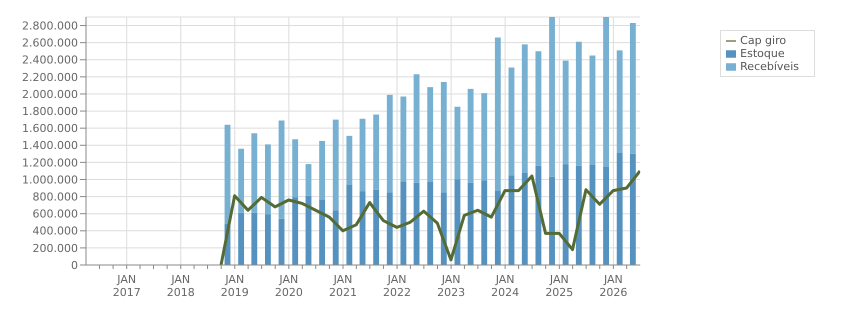 This screenshot has height=313, width=851. I want to click on x-tick-label: JAN 2025, so click(559, 286).